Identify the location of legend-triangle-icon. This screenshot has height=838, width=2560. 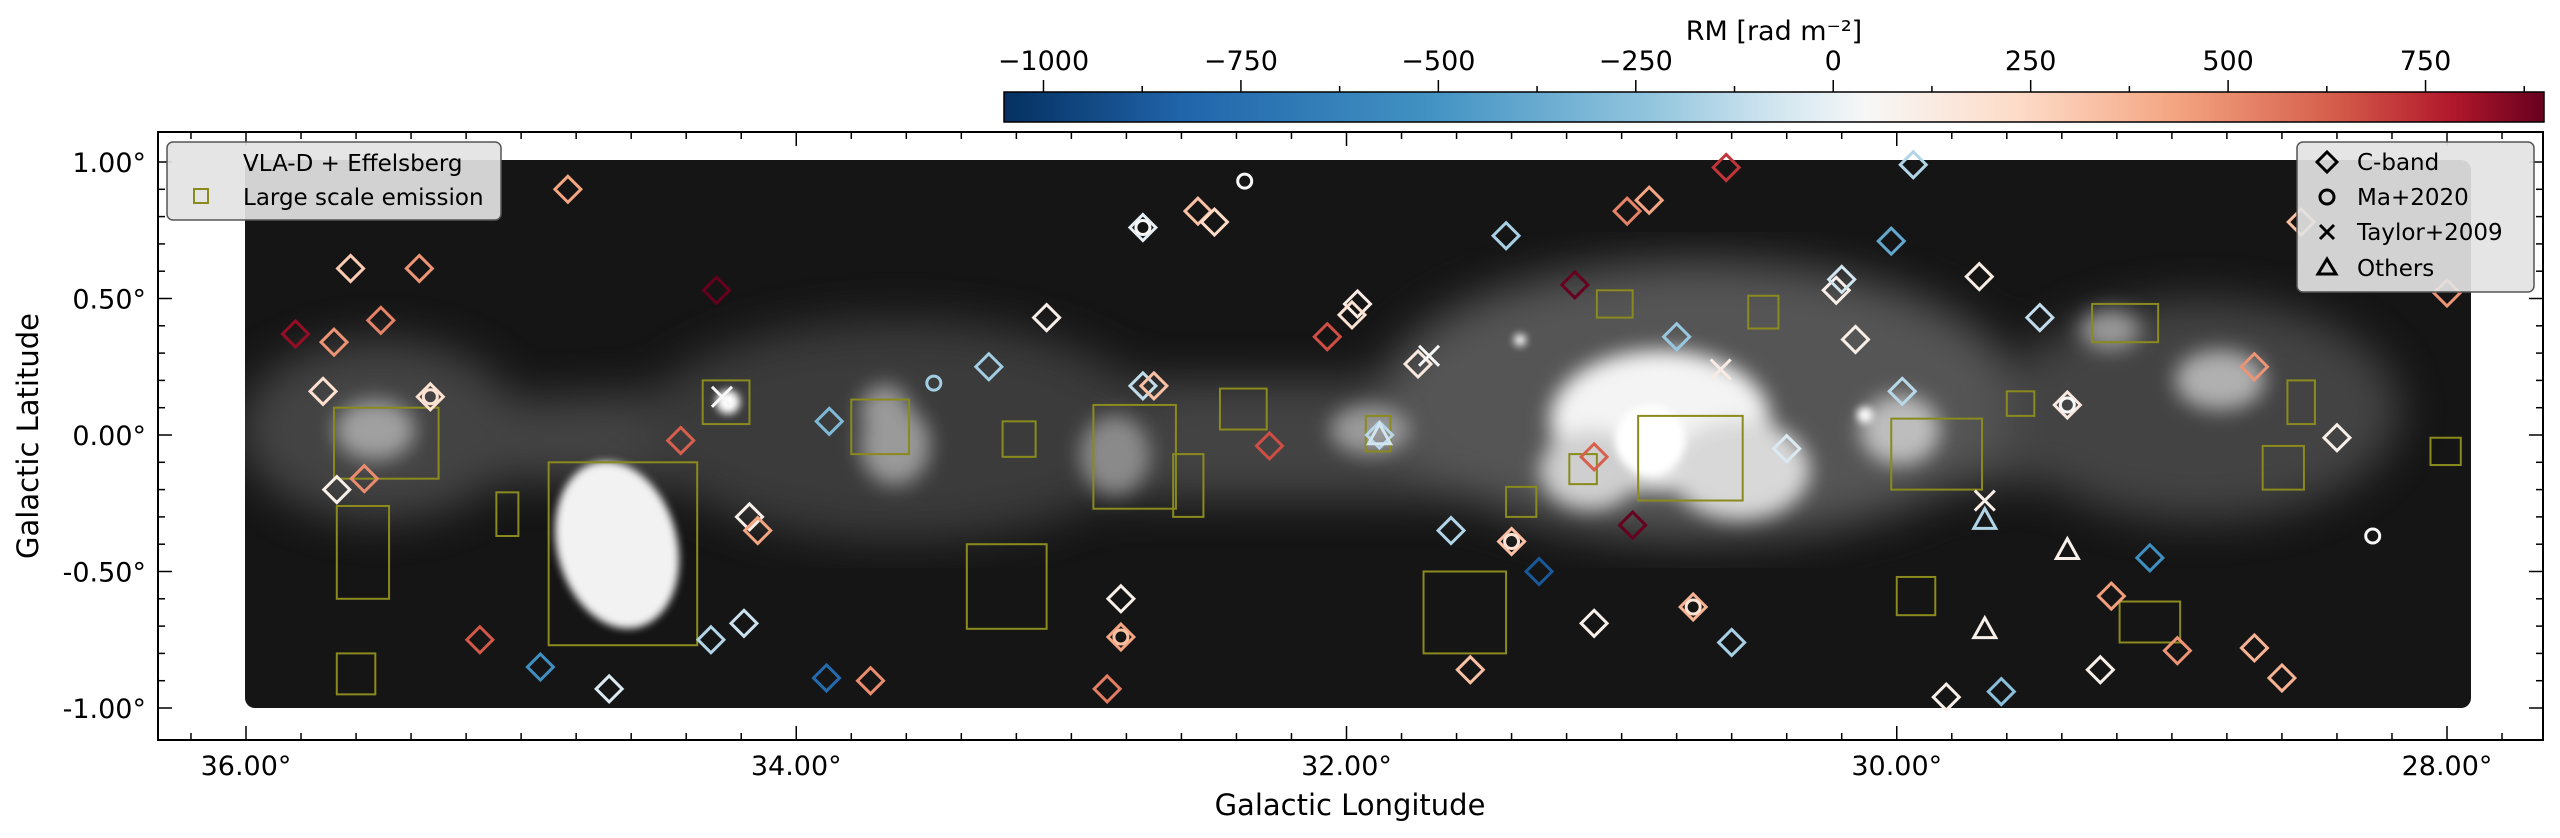
(2327, 266).